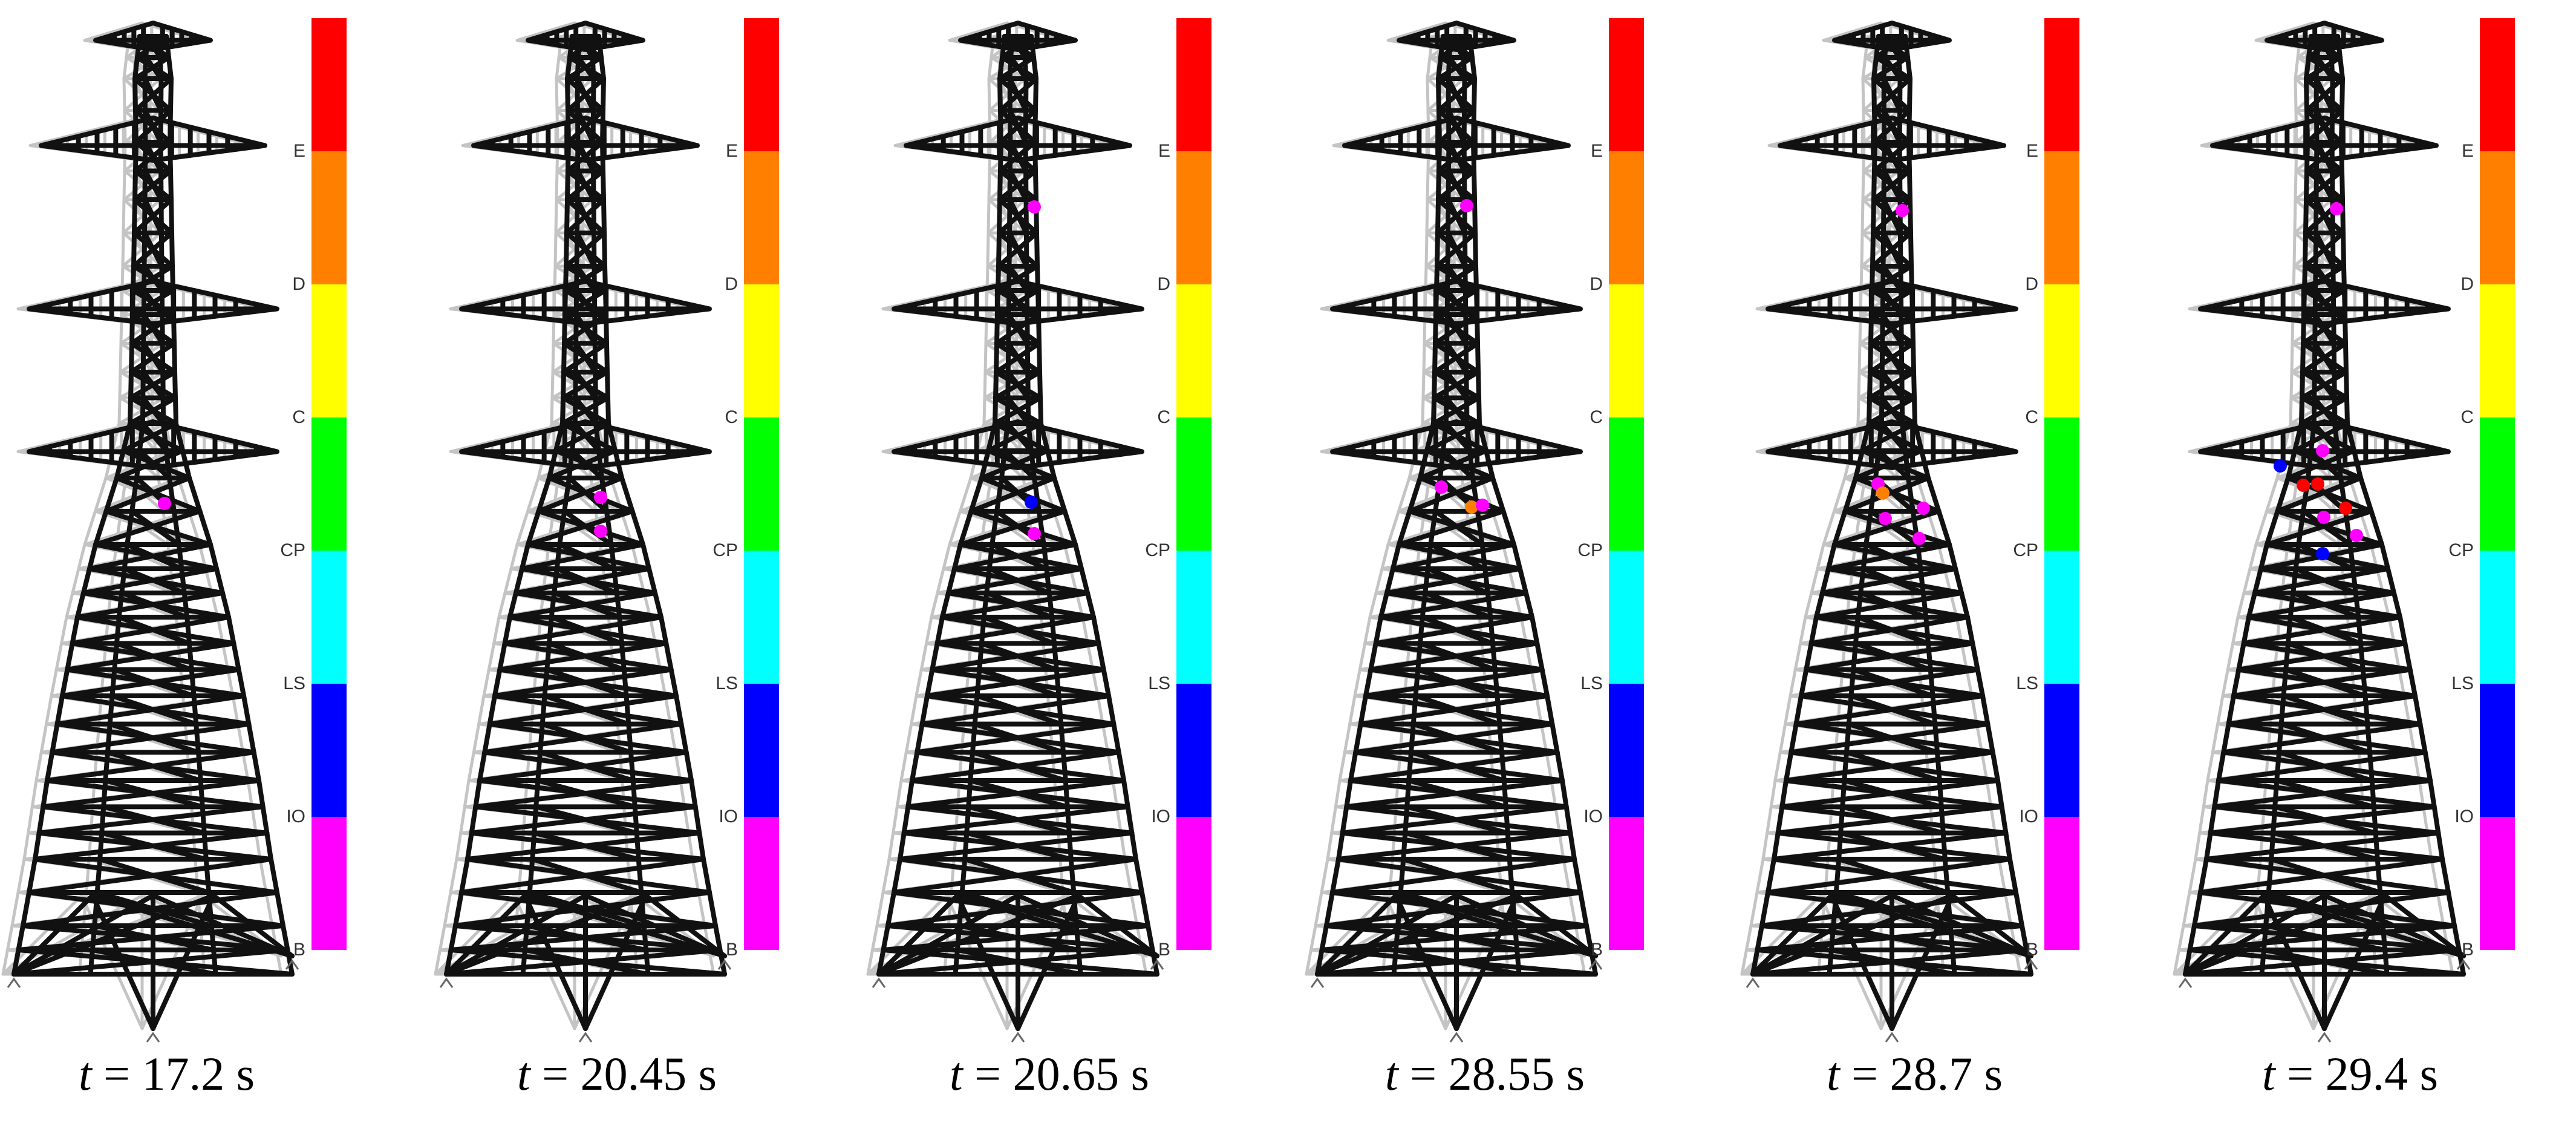  I want to click on deformed-tower-frame, so click(153, 525).